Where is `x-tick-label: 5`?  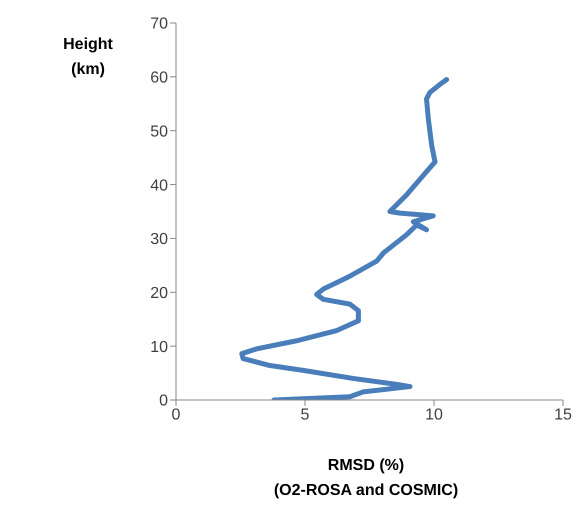 x-tick-label: 5 is located at coordinates (305, 415).